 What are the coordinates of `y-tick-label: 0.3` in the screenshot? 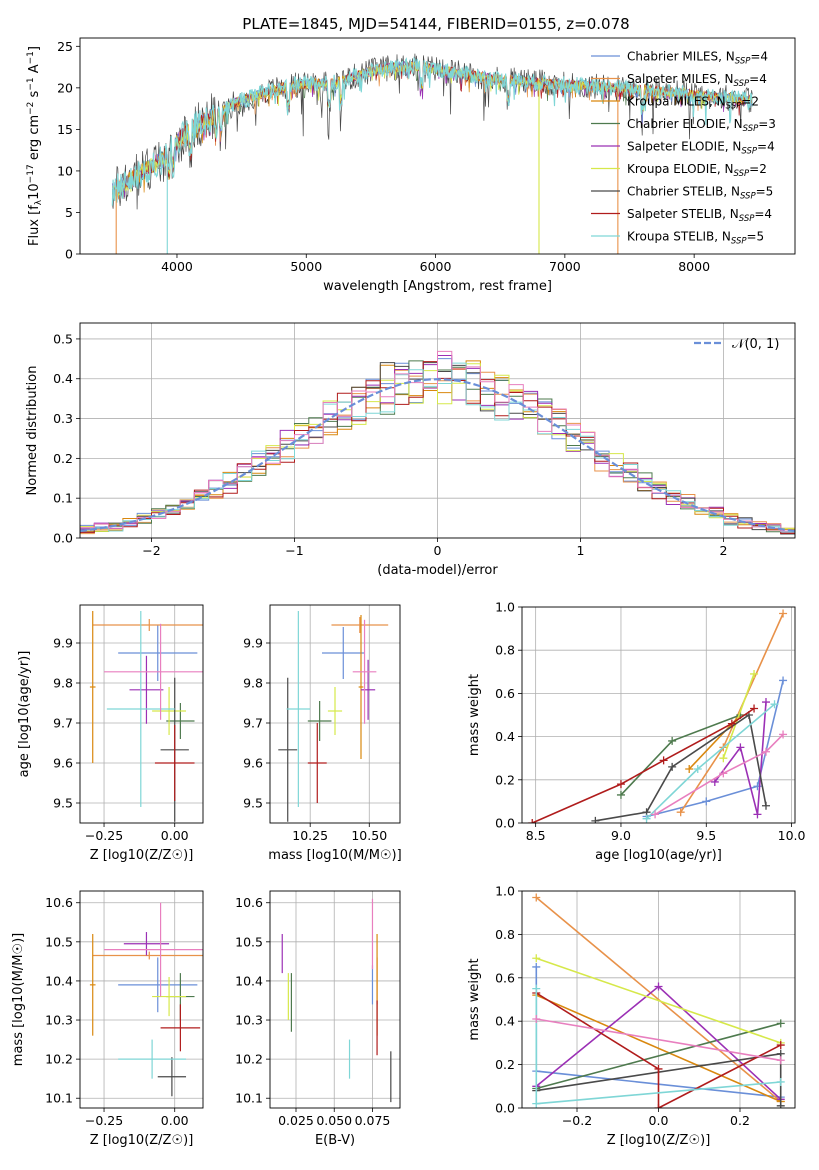 It's located at (63, 418).